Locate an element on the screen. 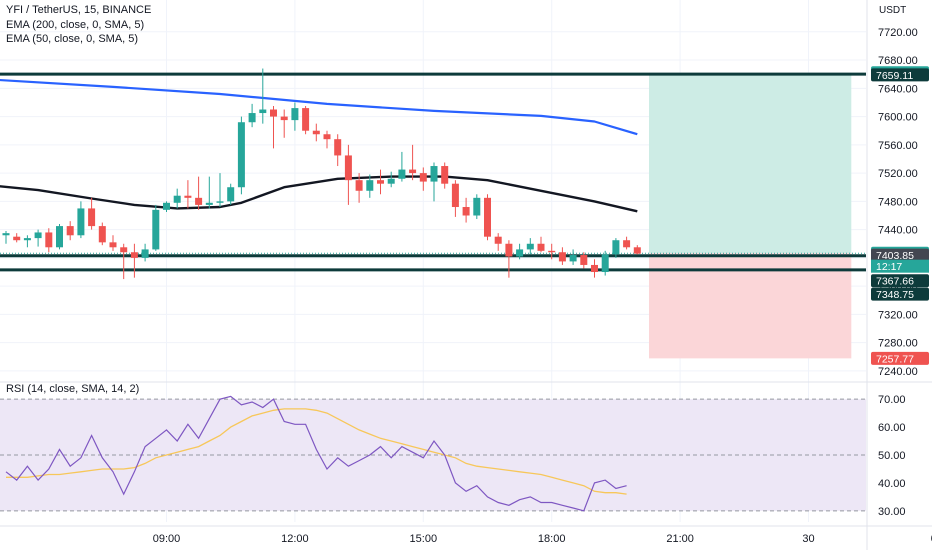 This screenshot has width=932, height=555. time-tick-label: 09:00 is located at coordinates (167, 539).